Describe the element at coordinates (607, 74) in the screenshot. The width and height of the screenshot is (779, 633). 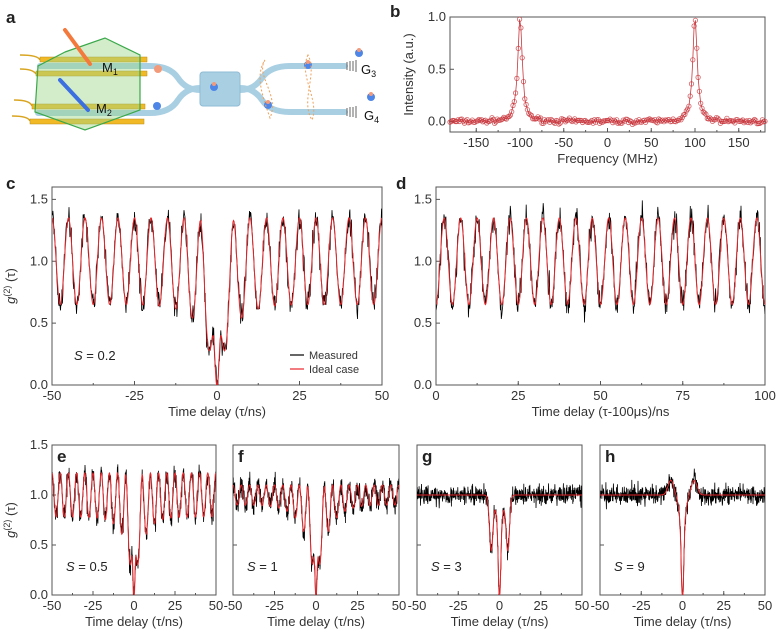
I see `plot-frame-b` at that location.